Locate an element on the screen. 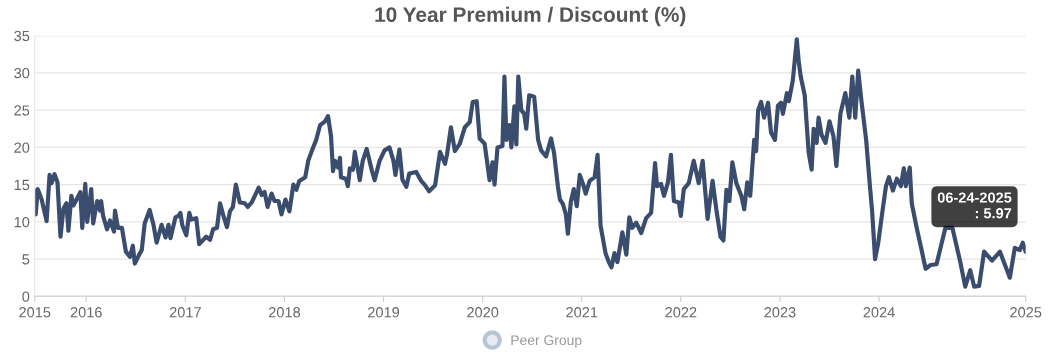  y-tick-label: 10 is located at coordinates (22, 222).